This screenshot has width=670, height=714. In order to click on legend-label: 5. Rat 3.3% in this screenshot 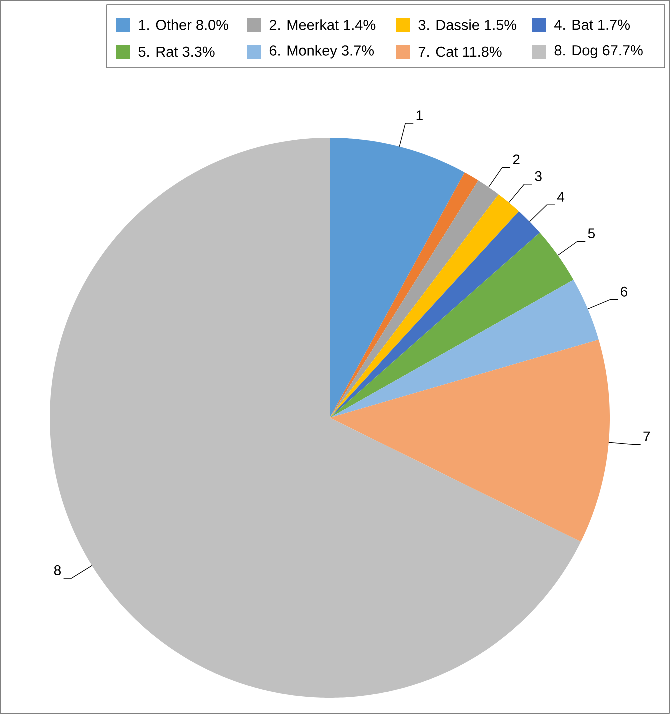, I will do `click(176, 52)`.